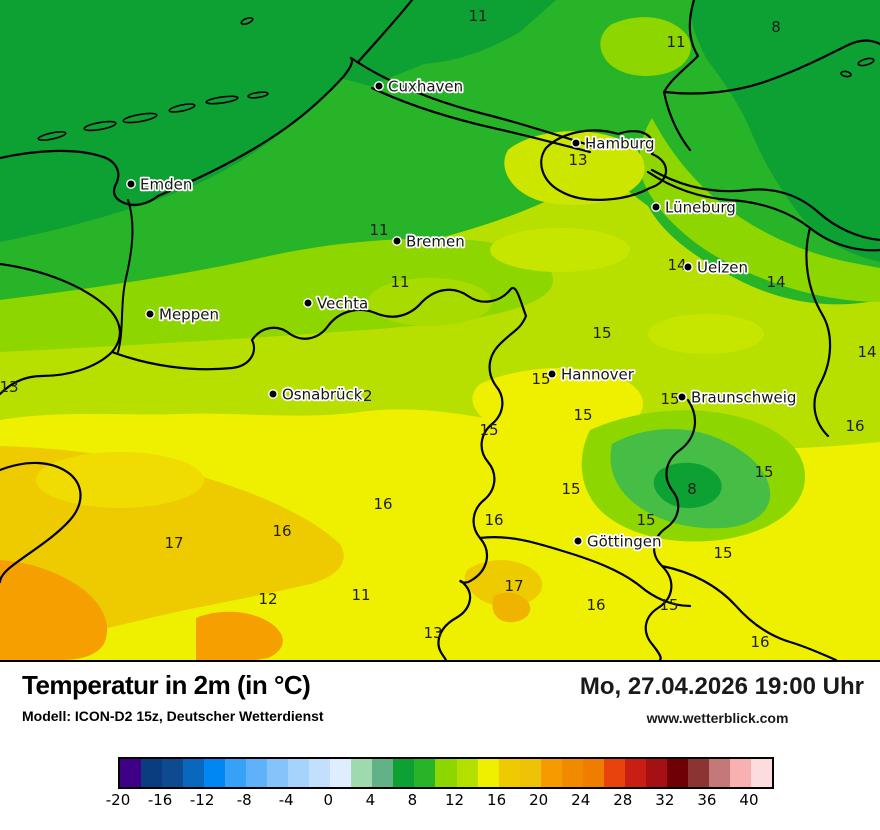 The height and width of the screenshot is (830, 880). What do you see at coordinates (173, 543) in the screenshot?
I see `temperature-reading: 17` at bounding box center [173, 543].